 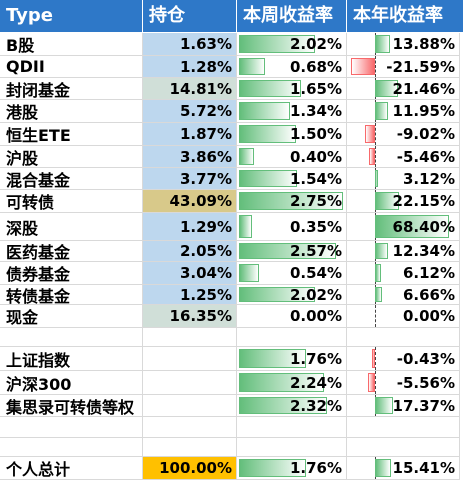 I want to click on holding-value: 1.29%, so click(x=205, y=226).